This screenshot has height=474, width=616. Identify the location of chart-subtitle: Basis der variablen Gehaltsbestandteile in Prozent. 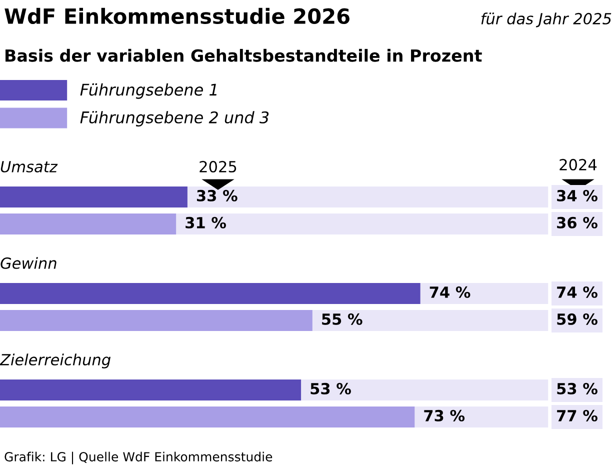
(244, 55).